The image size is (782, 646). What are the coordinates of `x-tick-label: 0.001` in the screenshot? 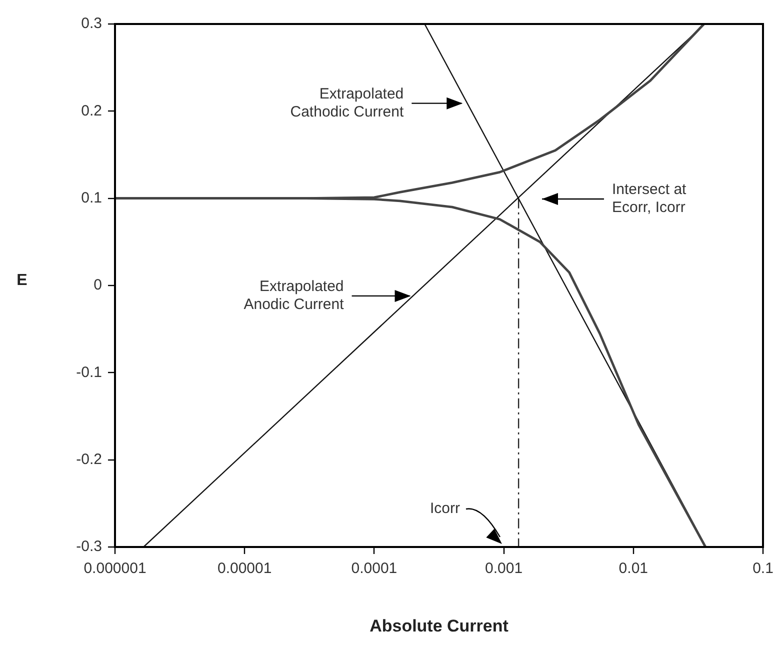 It's located at (504, 569).